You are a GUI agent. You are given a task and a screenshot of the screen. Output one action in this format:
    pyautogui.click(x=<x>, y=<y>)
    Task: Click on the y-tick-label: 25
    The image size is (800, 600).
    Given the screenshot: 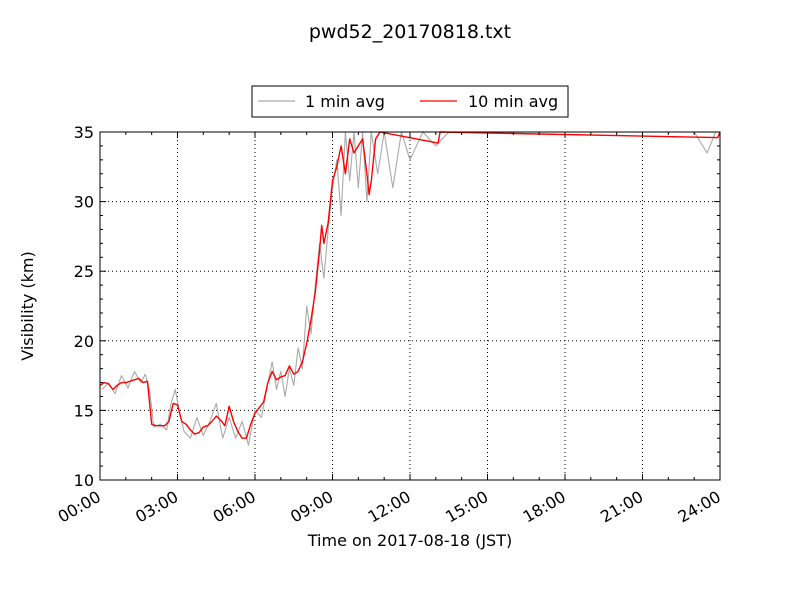 What is the action you would take?
    pyautogui.click(x=84, y=271)
    